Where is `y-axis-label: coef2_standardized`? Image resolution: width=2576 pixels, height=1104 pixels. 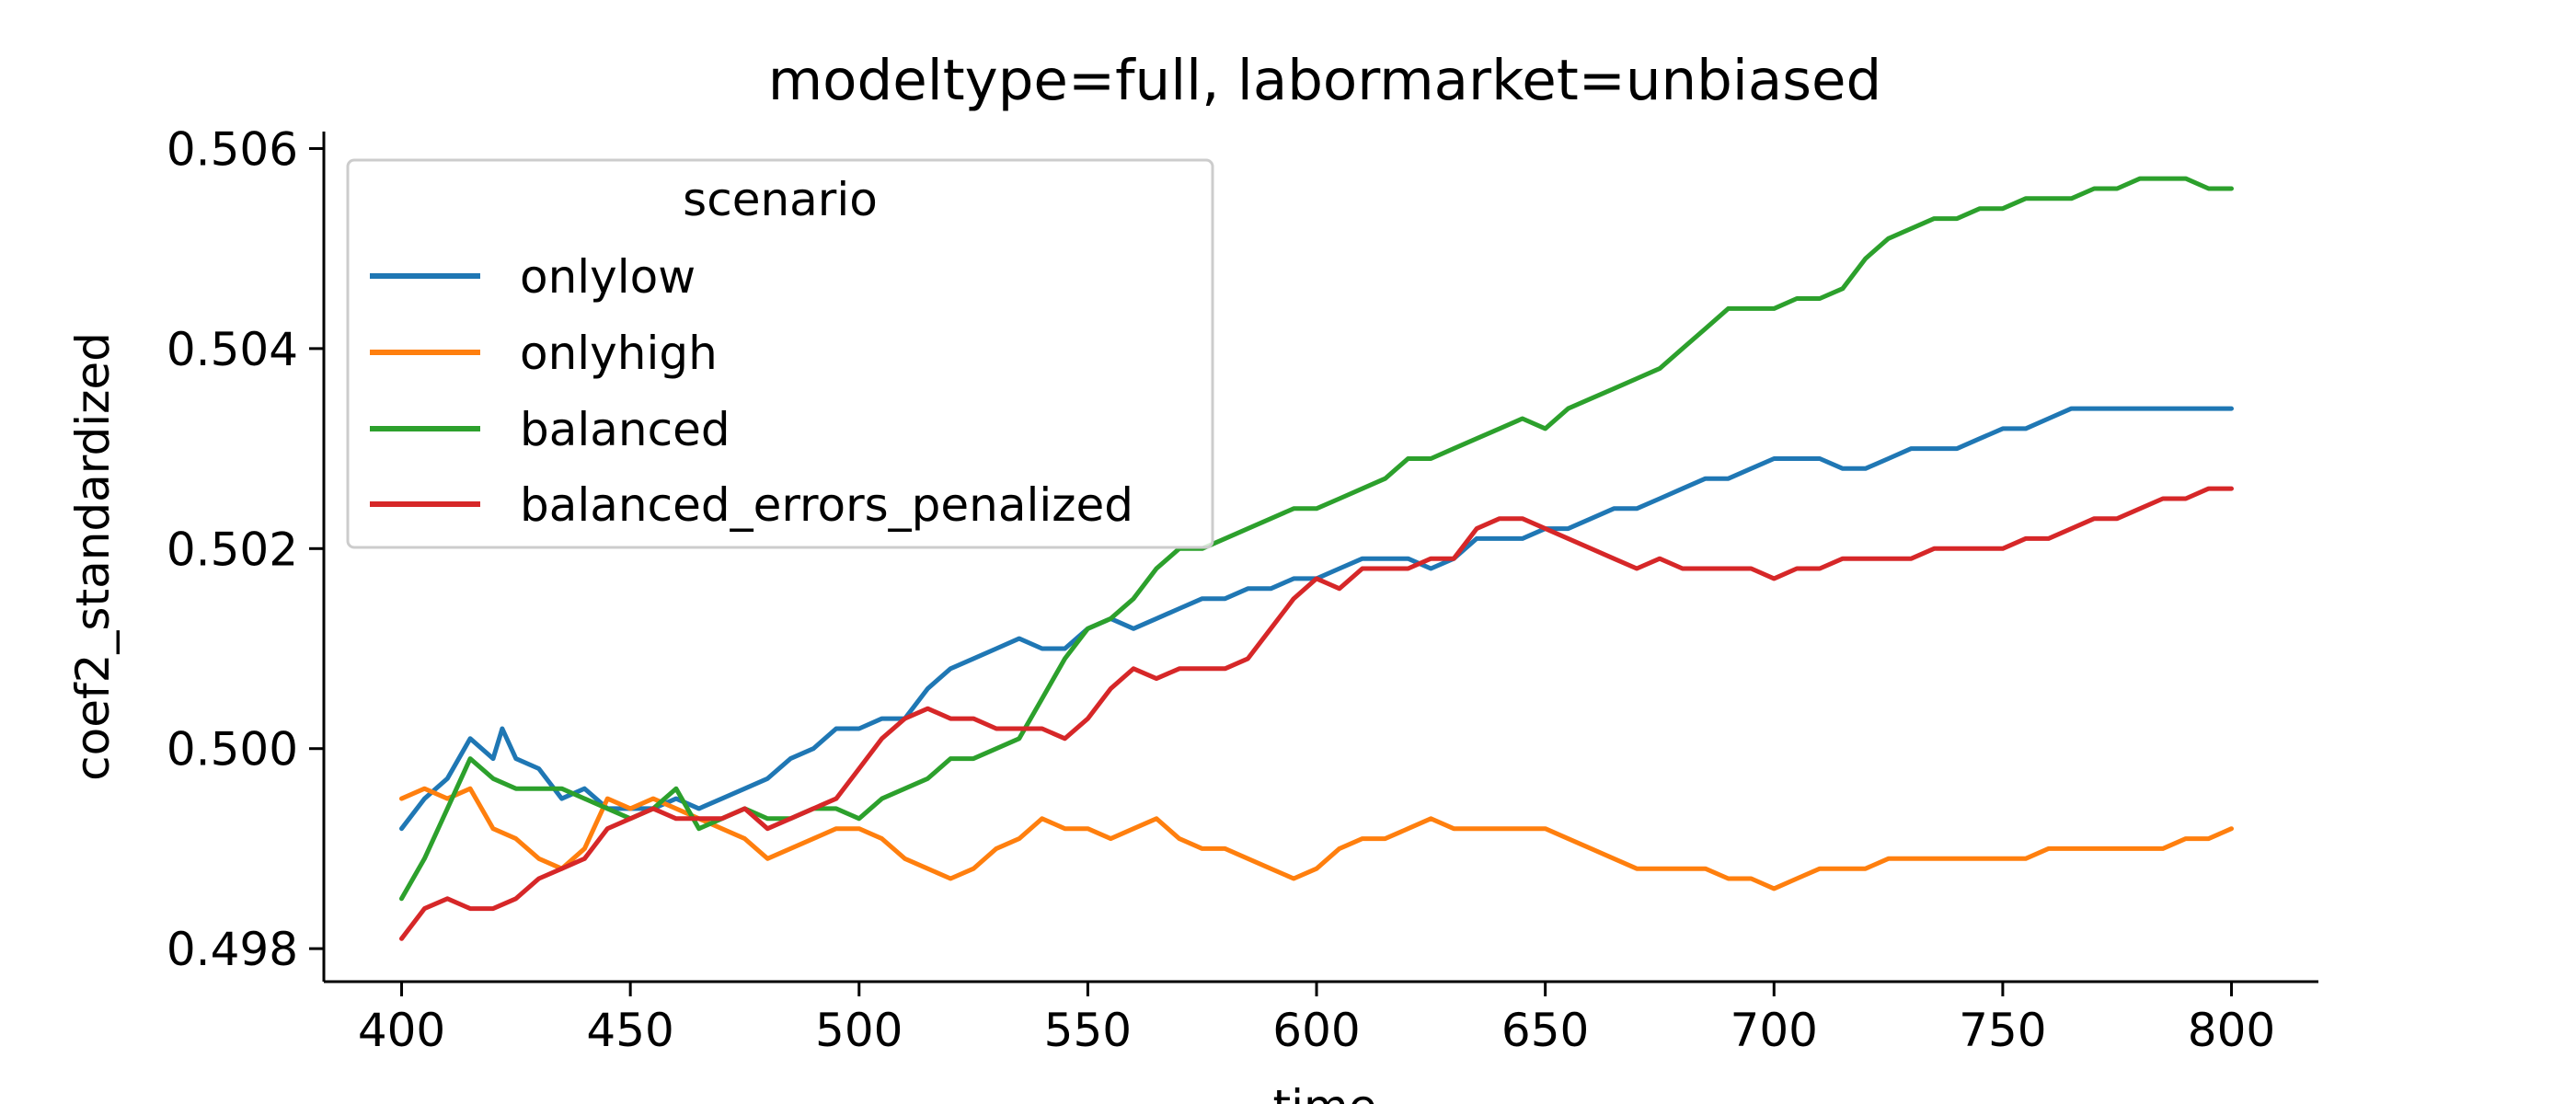 y-axis-label: coef2_standardized is located at coordinates (93, 556).